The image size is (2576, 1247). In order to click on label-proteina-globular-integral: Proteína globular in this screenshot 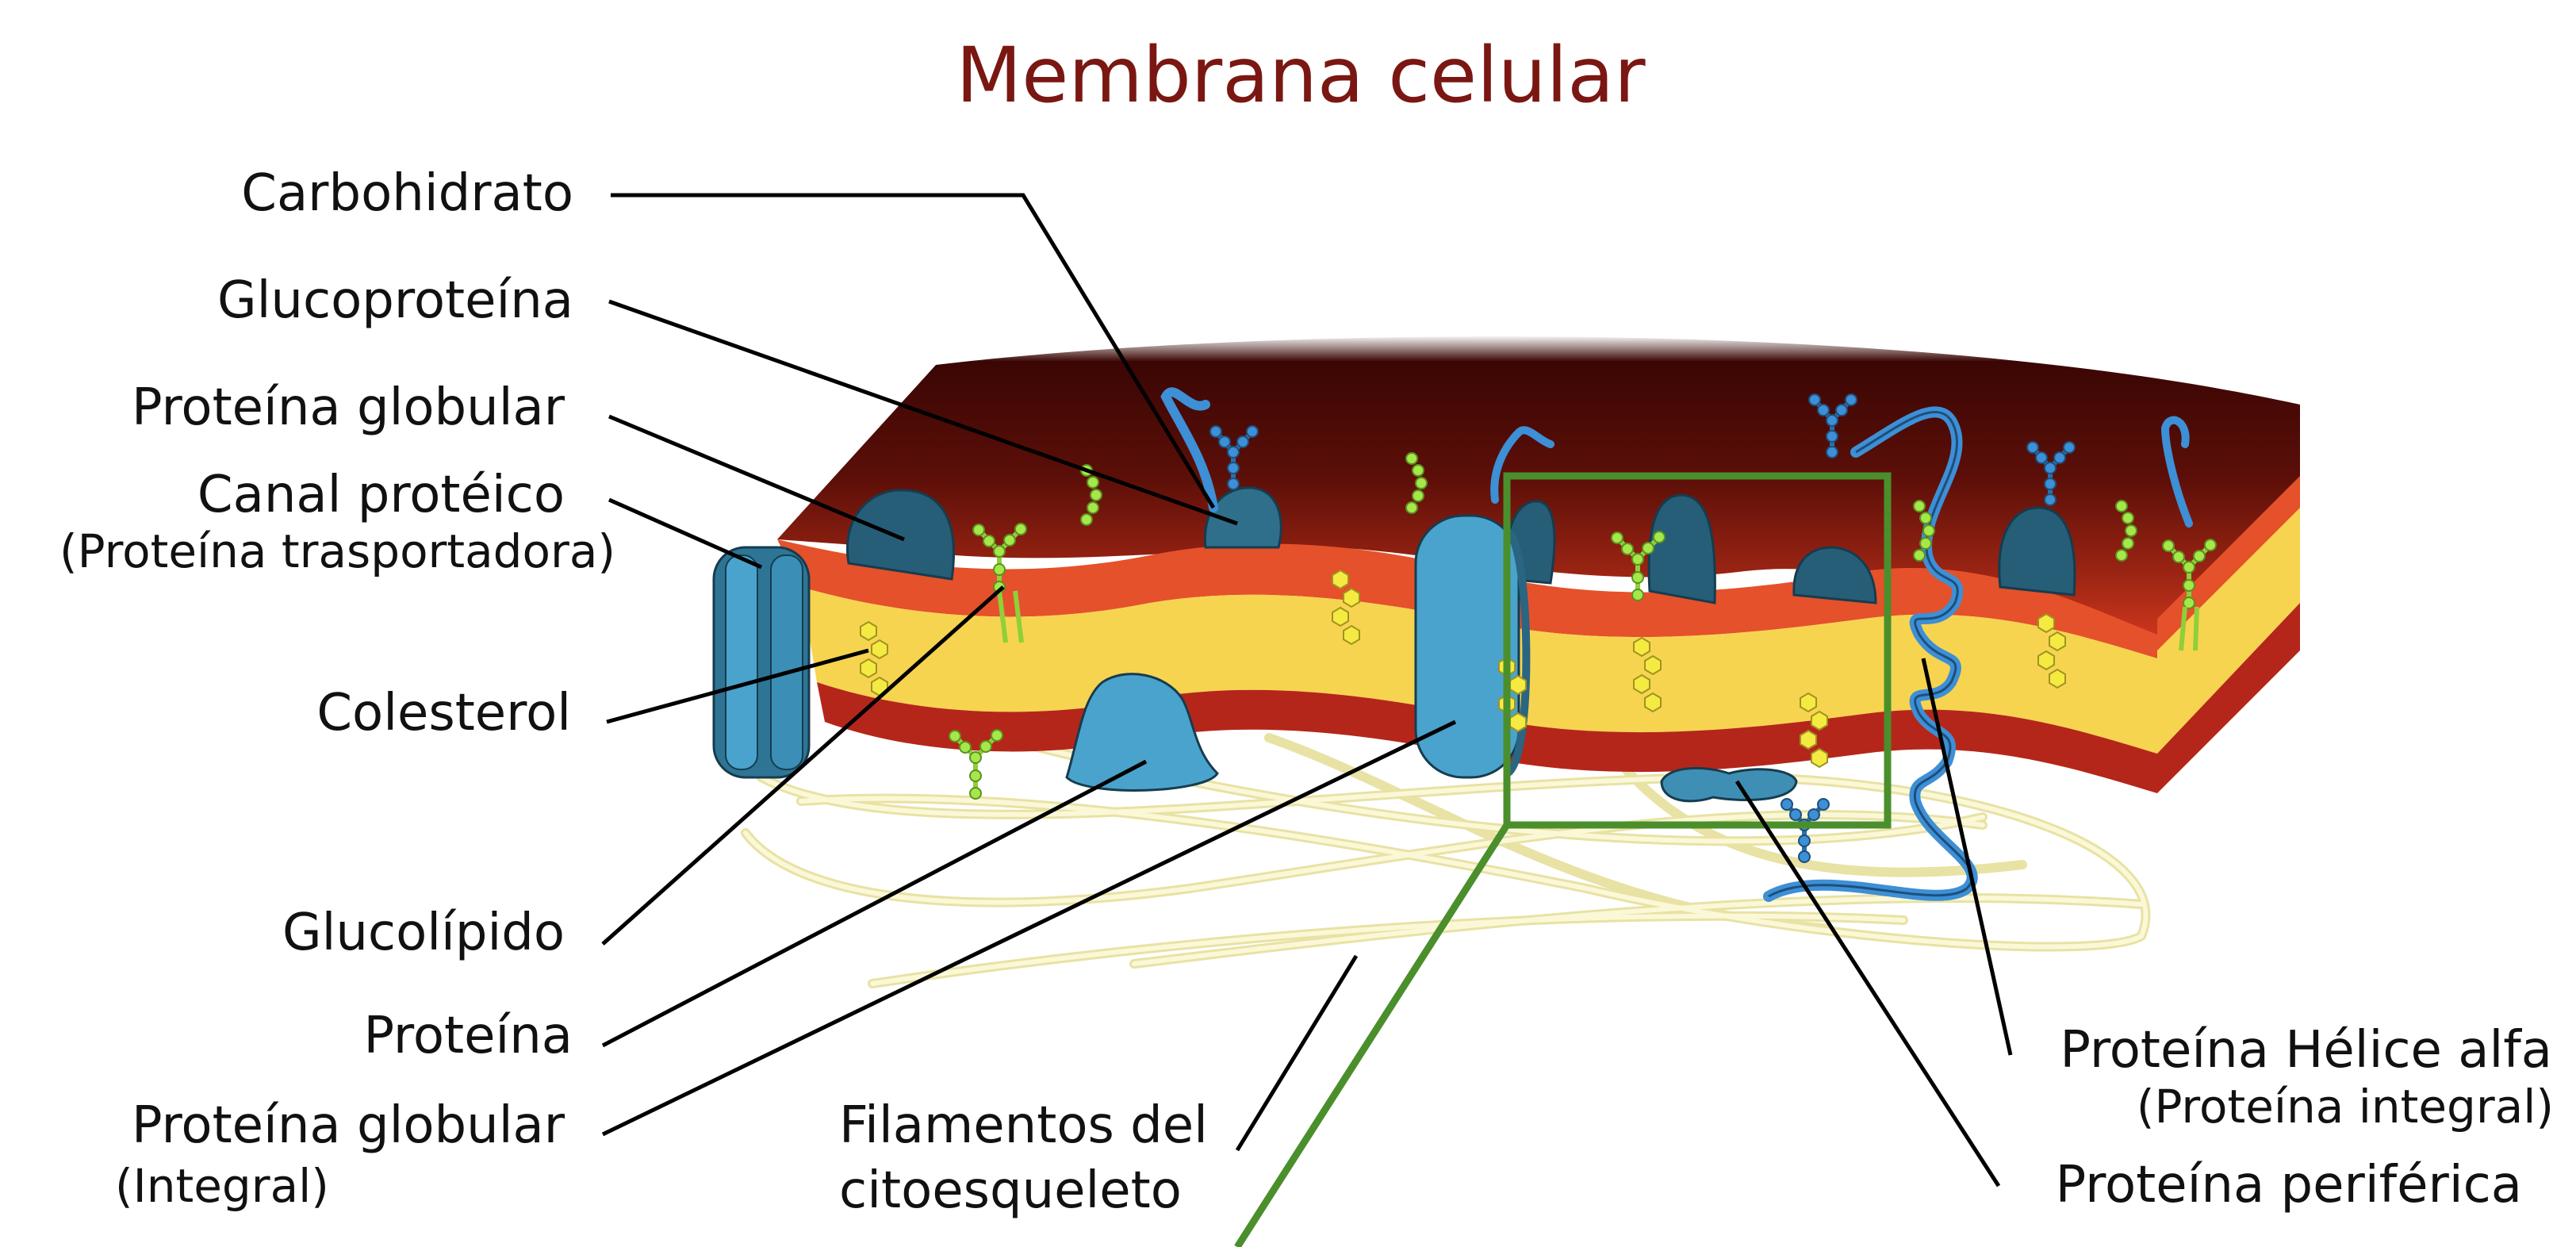, I will do `click(348, 1125)`.